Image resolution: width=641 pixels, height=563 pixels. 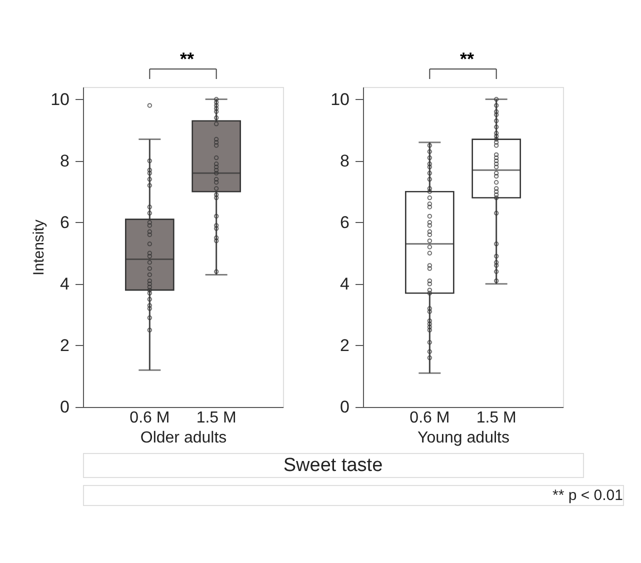 What do you see at coordinates (333, 465) in the screenshot?
I see `text: Sweet taste` at bounding box center [333, 465].